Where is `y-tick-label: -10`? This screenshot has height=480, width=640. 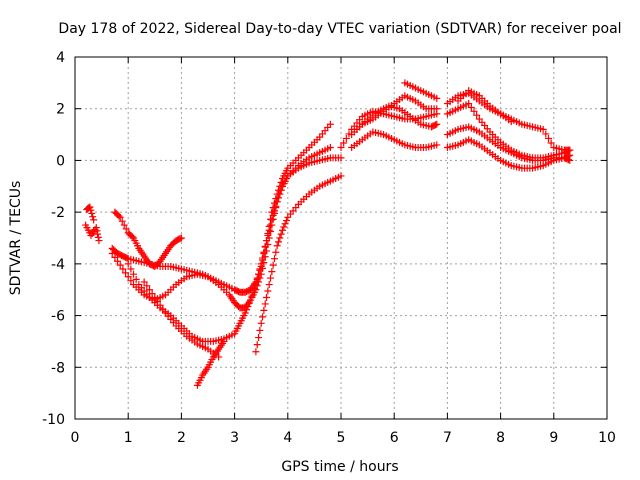
y-tick-label: -10 is located at coordinates (53, 420).